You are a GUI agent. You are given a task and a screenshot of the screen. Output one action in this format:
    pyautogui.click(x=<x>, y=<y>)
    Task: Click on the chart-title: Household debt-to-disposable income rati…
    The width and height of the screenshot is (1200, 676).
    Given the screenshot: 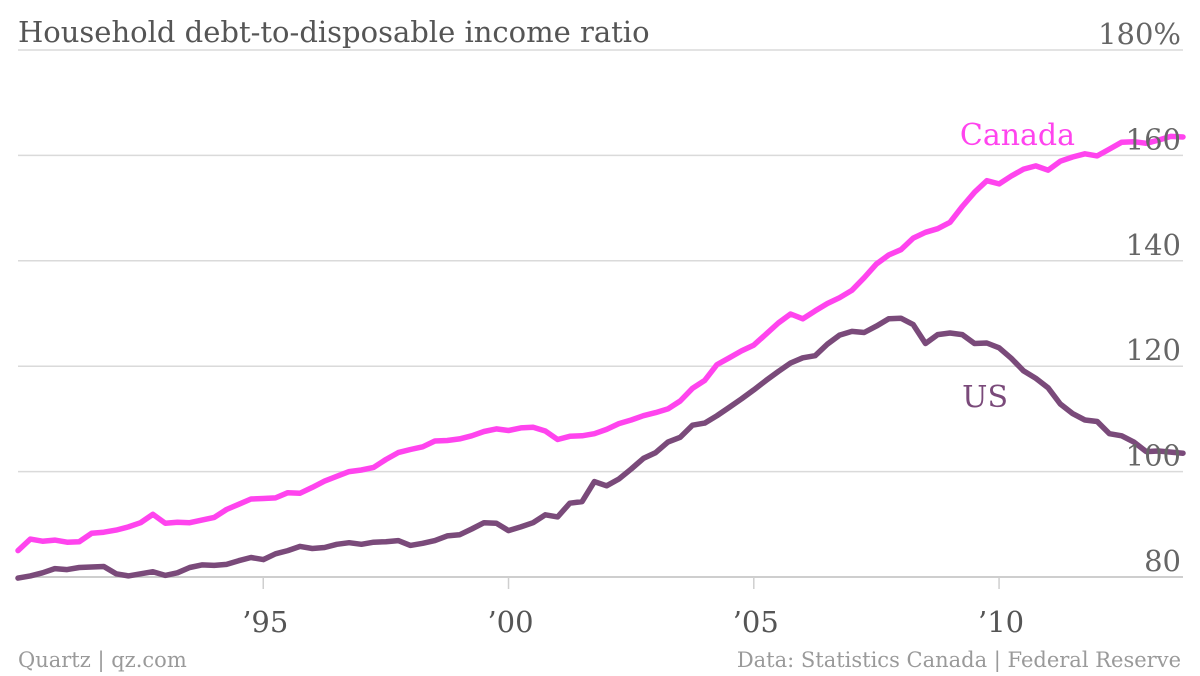 What is the action you would take?
    pyautogui.click(x=334, y=32)
    